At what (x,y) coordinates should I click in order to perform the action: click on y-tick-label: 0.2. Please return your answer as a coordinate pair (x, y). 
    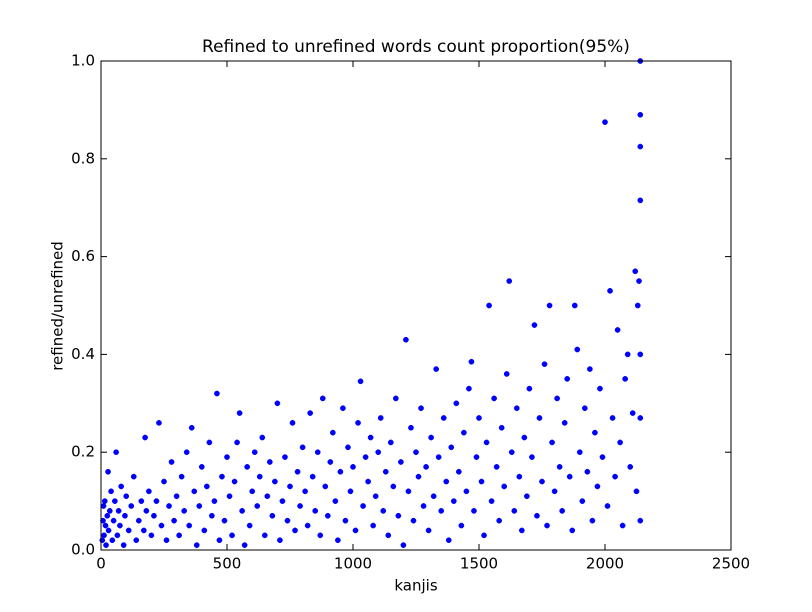
    Looking at the image, I should click on (83, 452).